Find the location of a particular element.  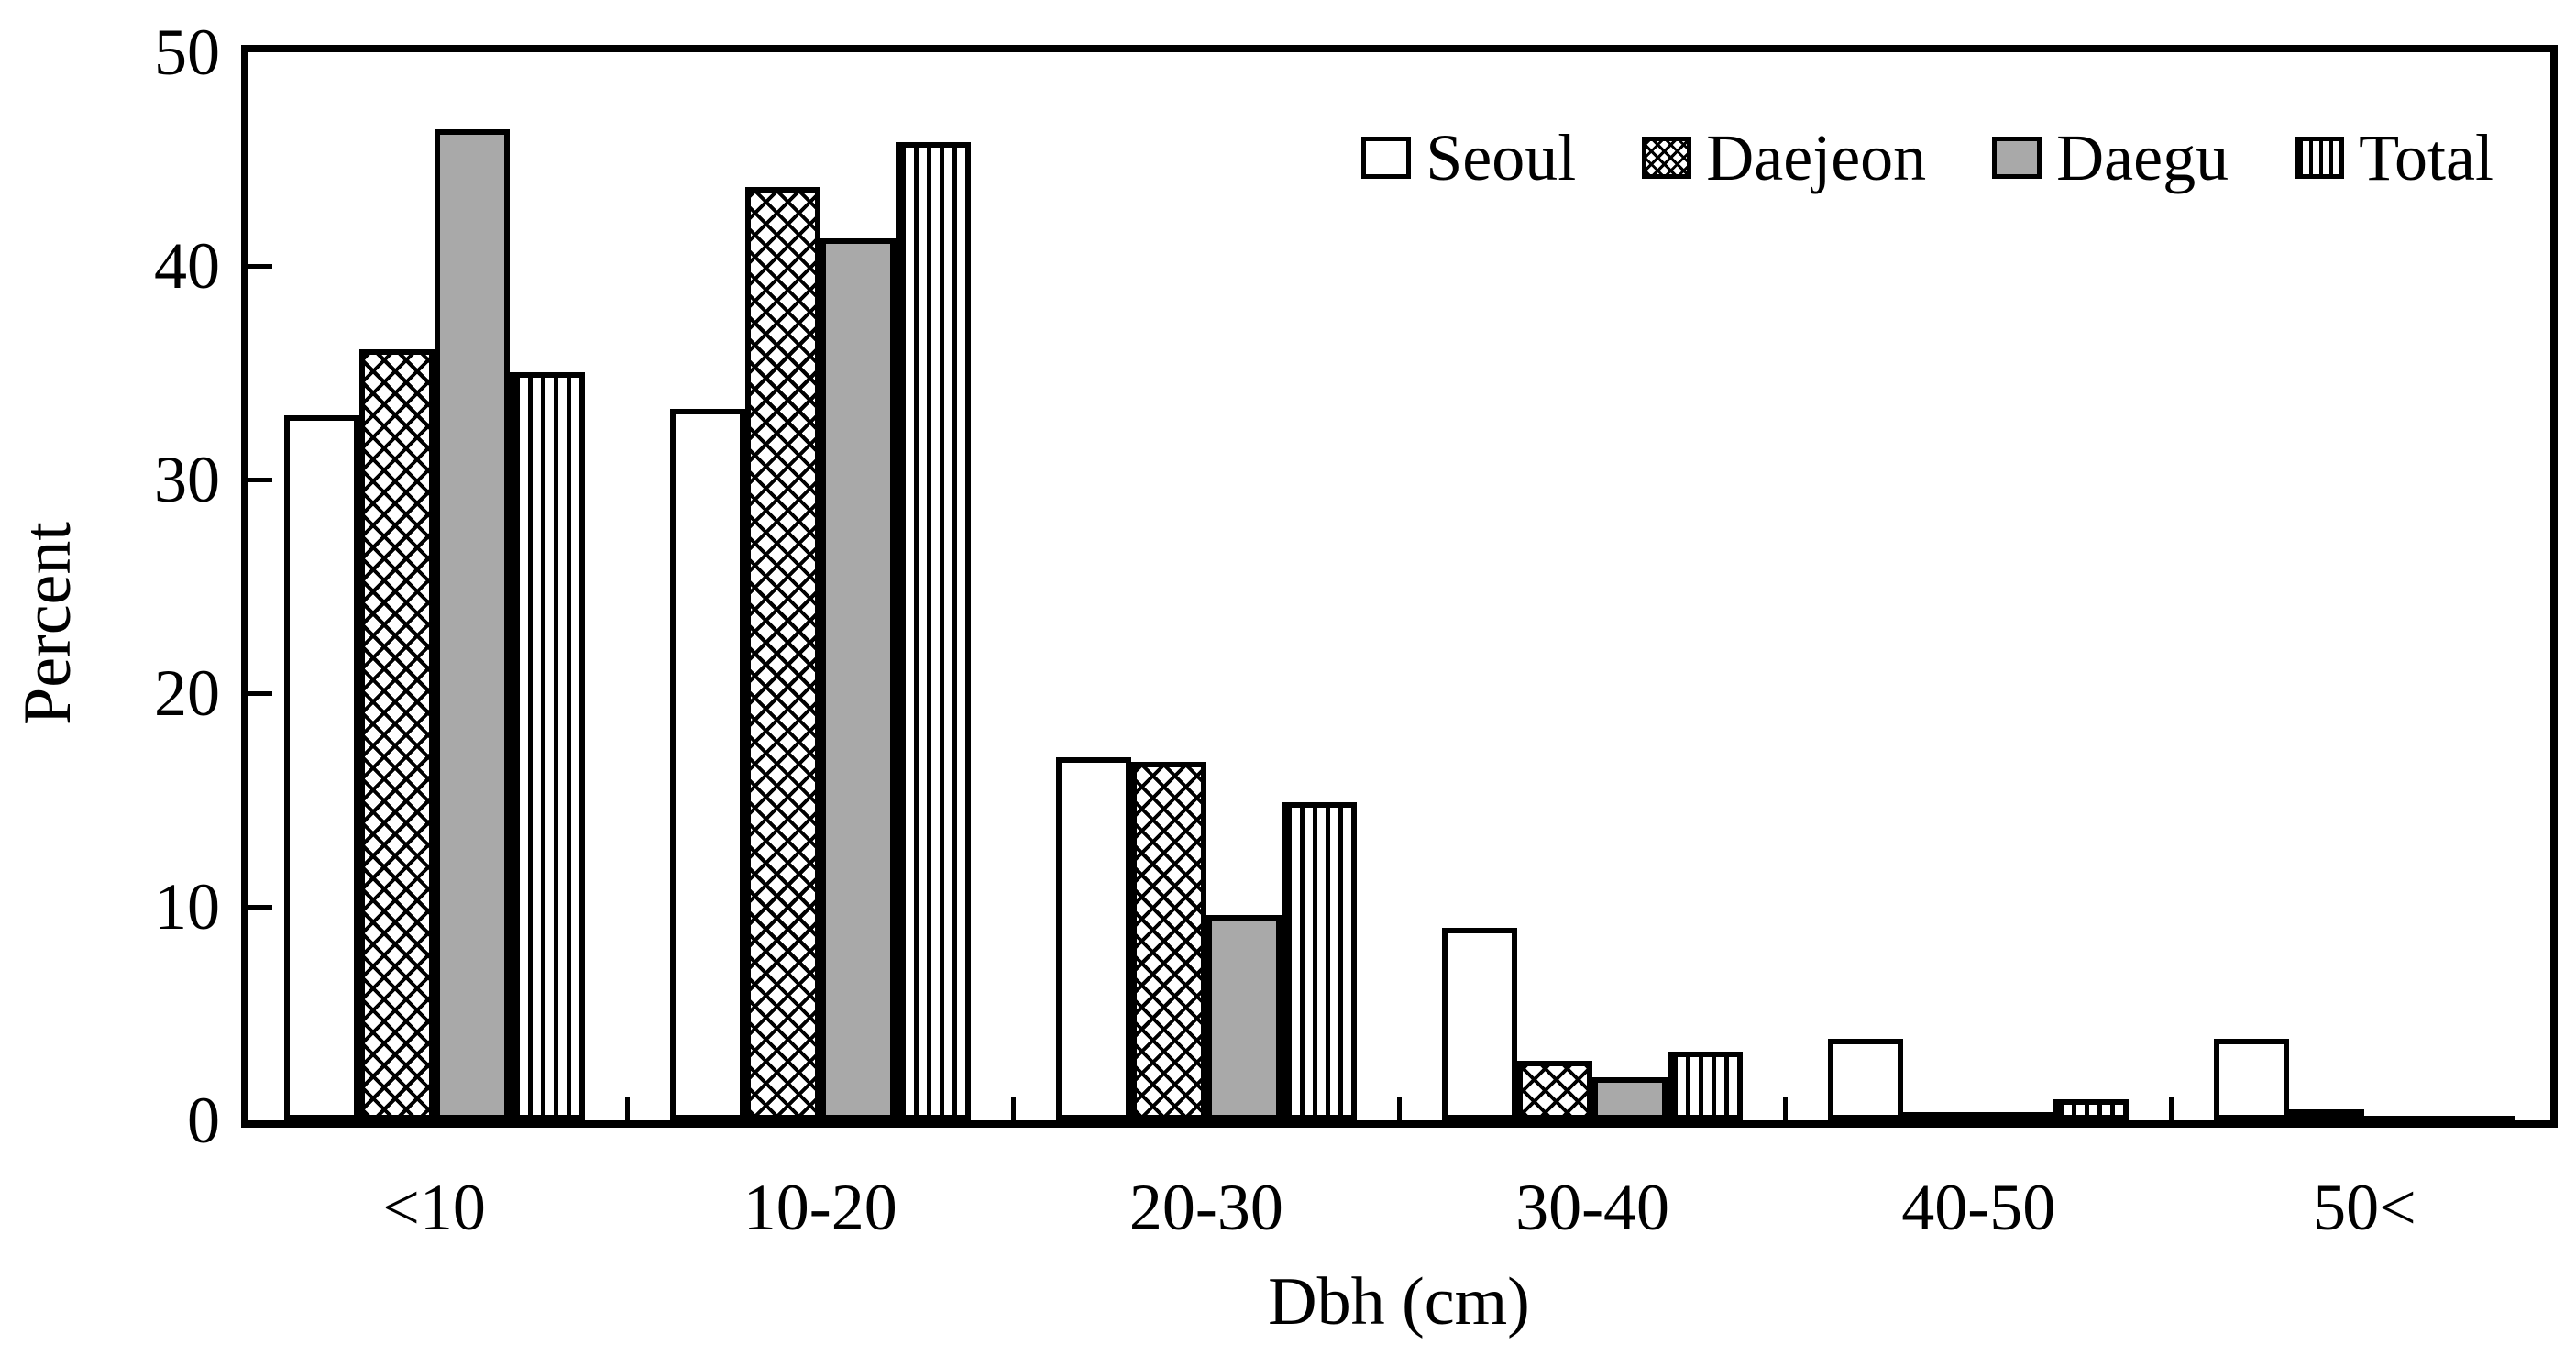

x-tick-label-40-50: 40-50 is located at coordinates (1979, 1207).